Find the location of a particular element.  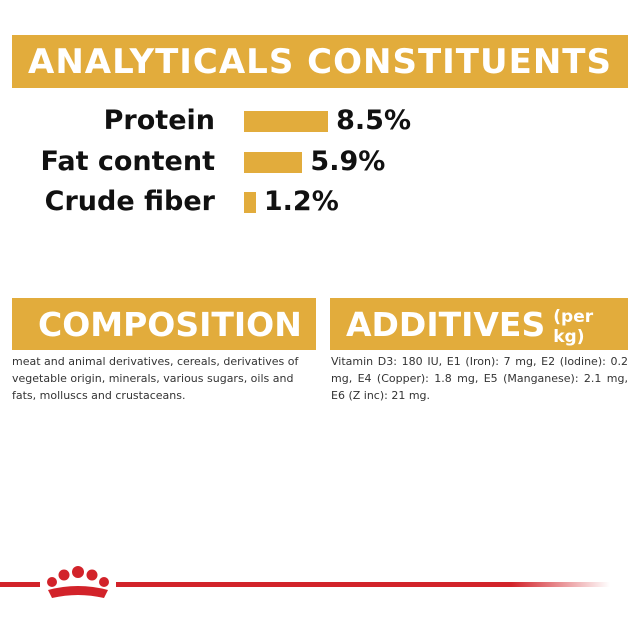

crown-logo is located at coordinates (78, 582).